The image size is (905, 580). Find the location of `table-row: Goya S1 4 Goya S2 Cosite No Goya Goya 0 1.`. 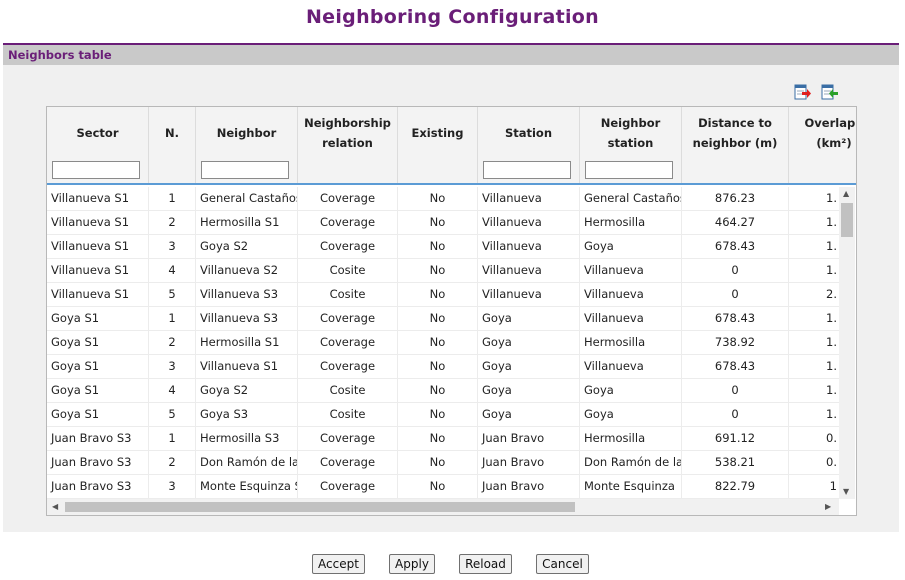

table-row: Goya S1 4 Goya S2 Cosite No Goya Goya 0 1. is located at coordinates (443, 391).